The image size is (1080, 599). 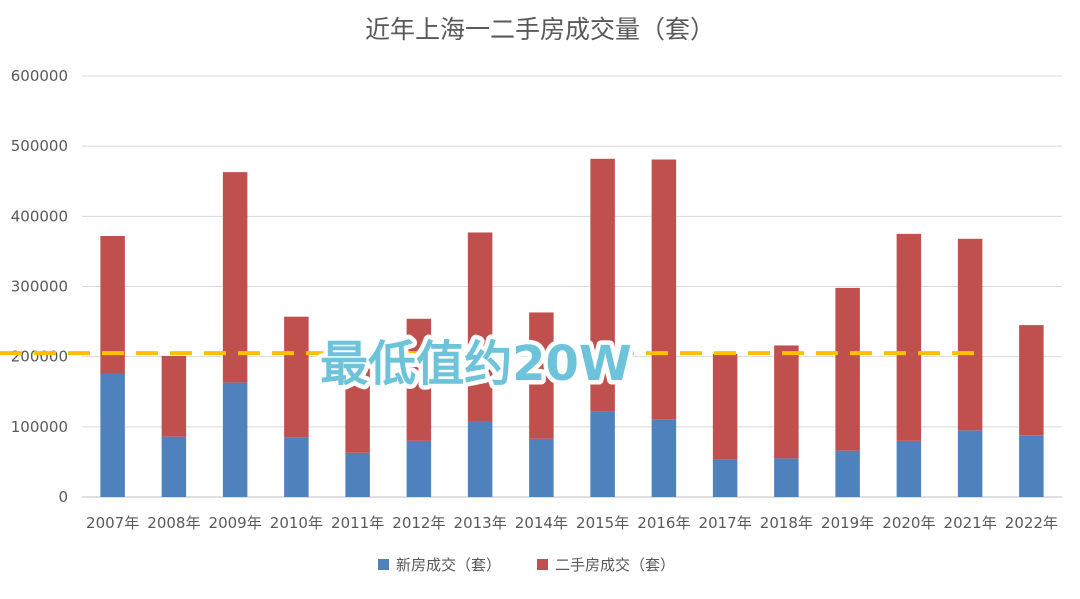 What do you see at coordinates (39, 146) in the screenshot?
I see `y-tick-label: 500000` at bounding box center [39, 146].